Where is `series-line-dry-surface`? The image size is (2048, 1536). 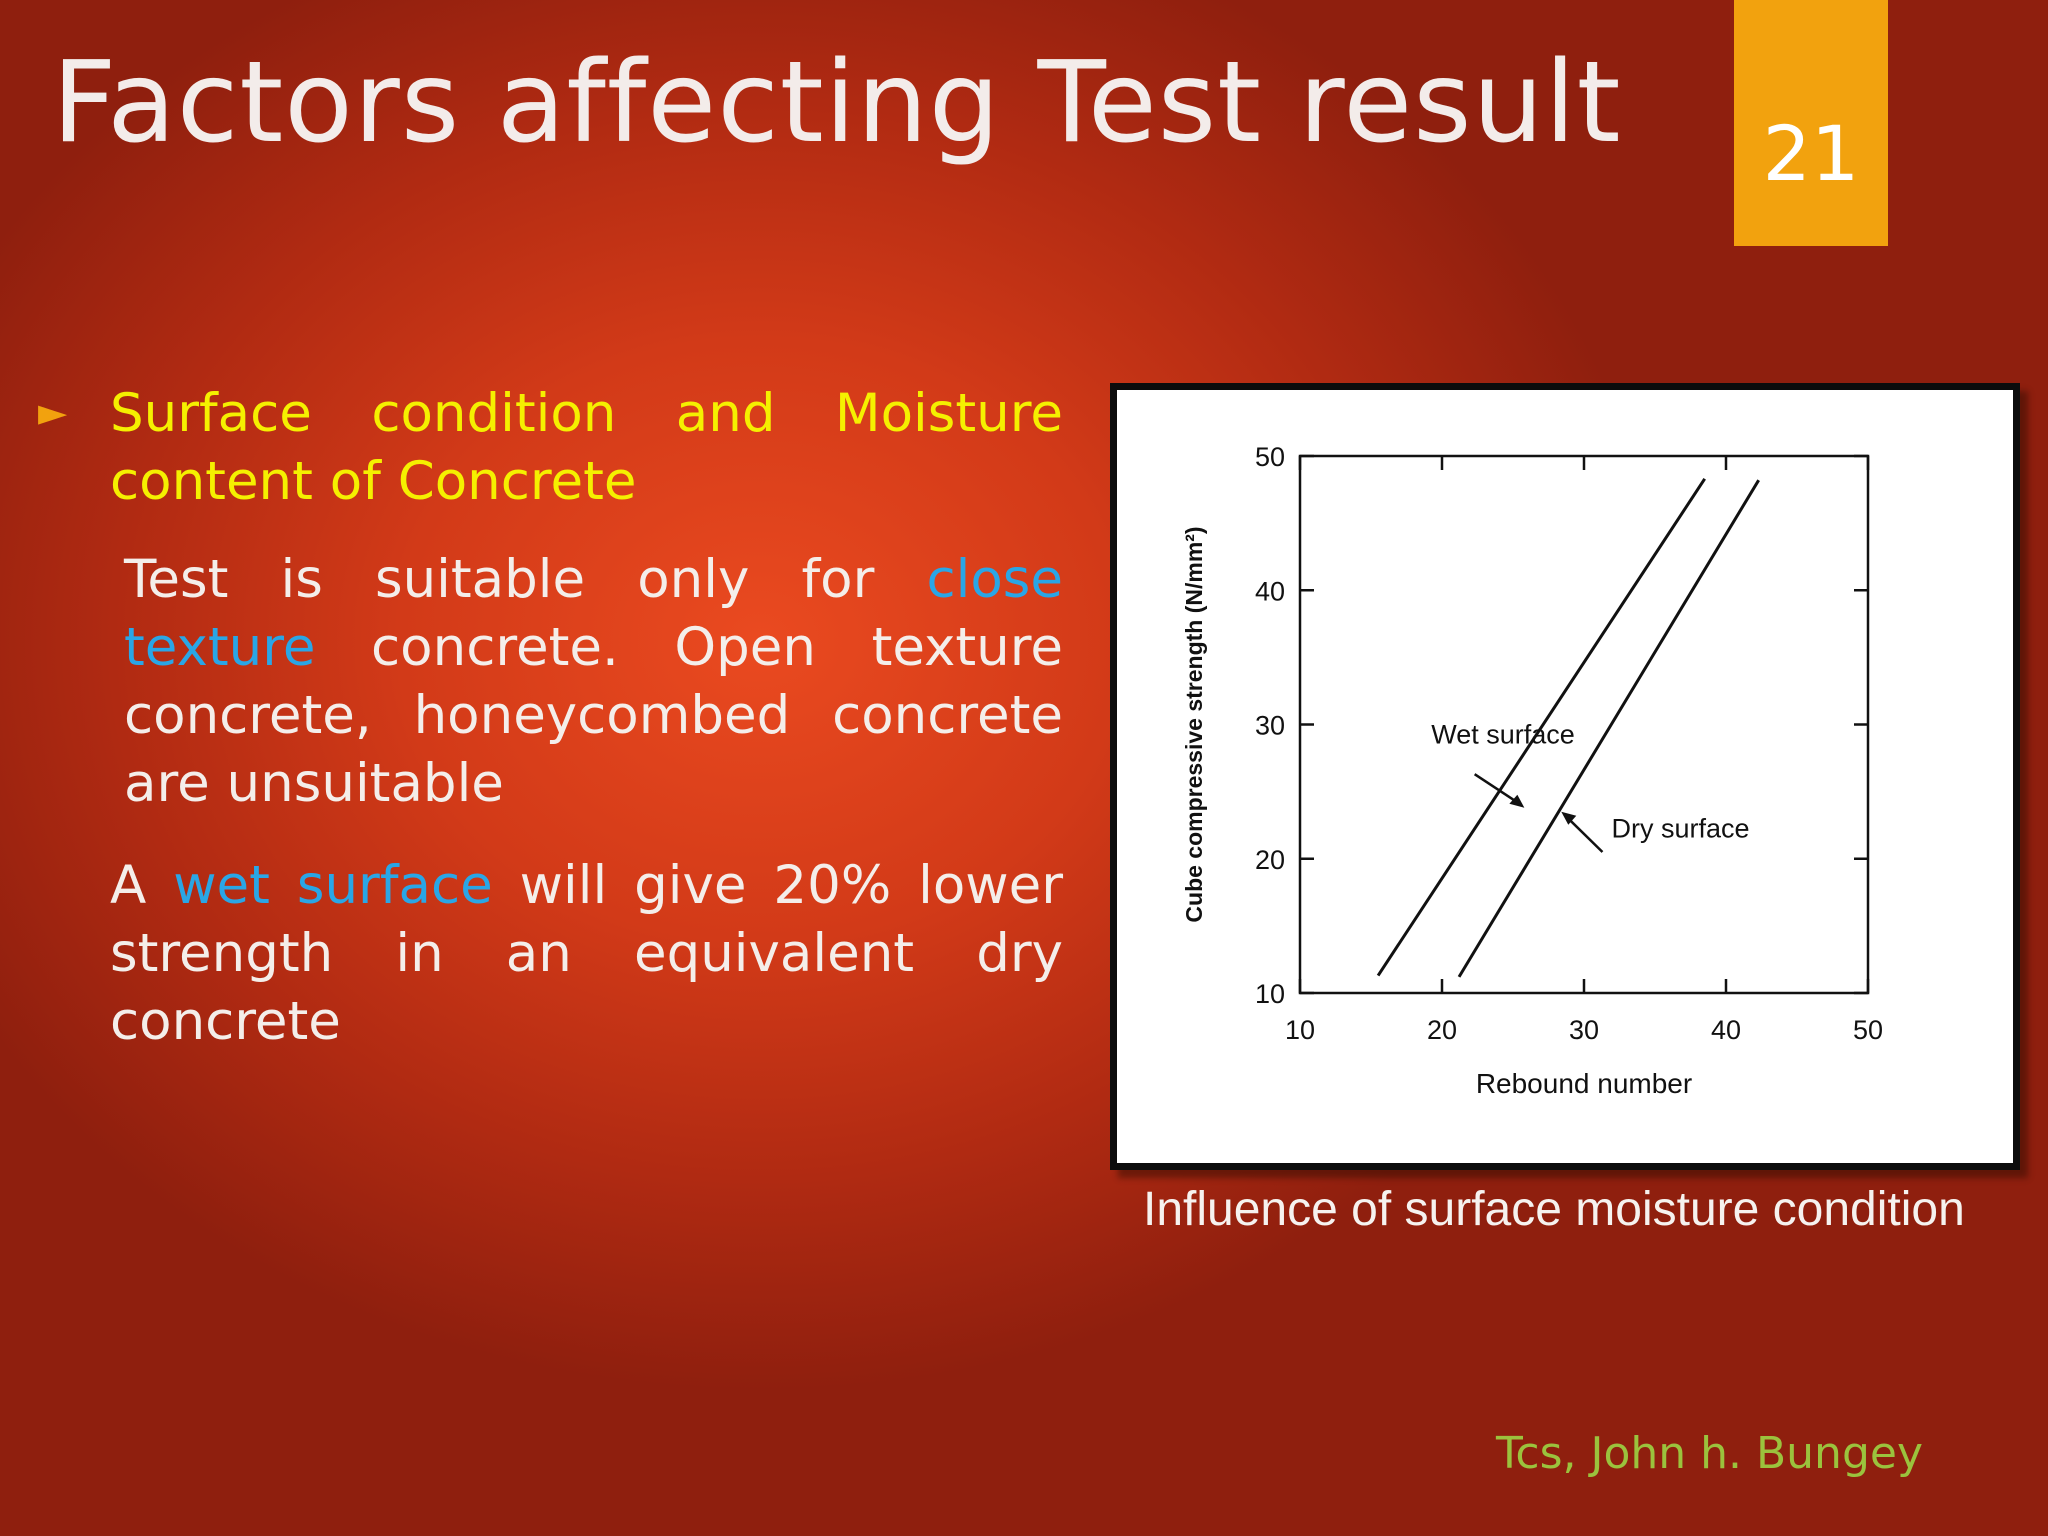 series-line-dry-surface is located at coordinates (1608, 728).